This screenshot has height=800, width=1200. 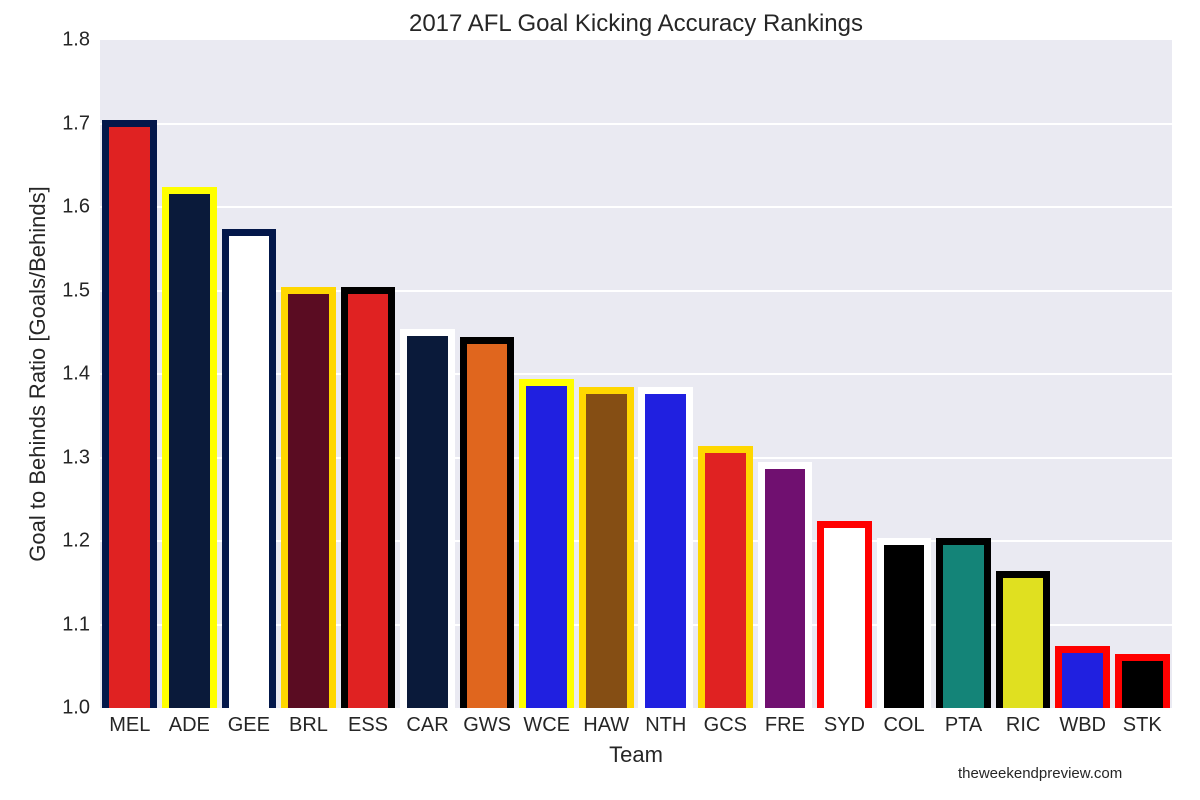 I want to click on bar-gee, so click(x=249, y=468).